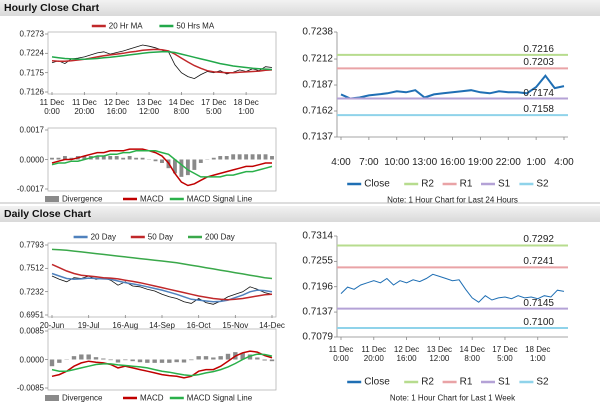 This screenshot has width=600, height=413. I want to click on level-label: 0.7203, so click(538, 63).